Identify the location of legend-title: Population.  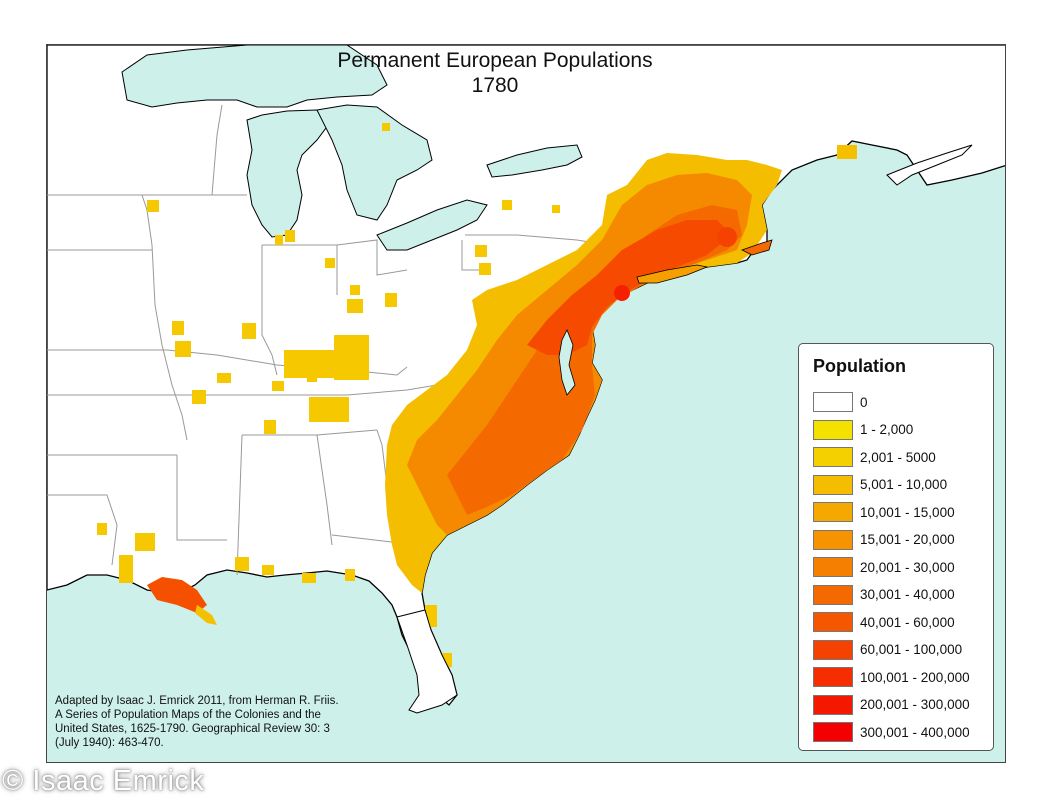
(859, 366).